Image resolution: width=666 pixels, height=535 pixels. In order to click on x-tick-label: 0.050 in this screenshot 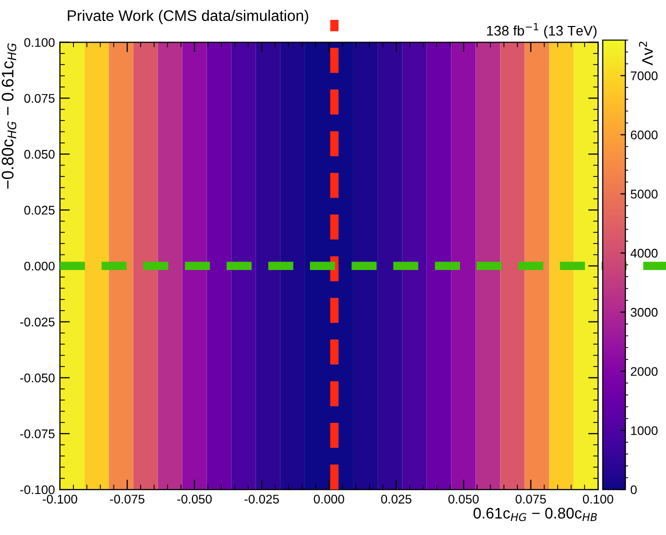, I will do `click(463, 499)`.